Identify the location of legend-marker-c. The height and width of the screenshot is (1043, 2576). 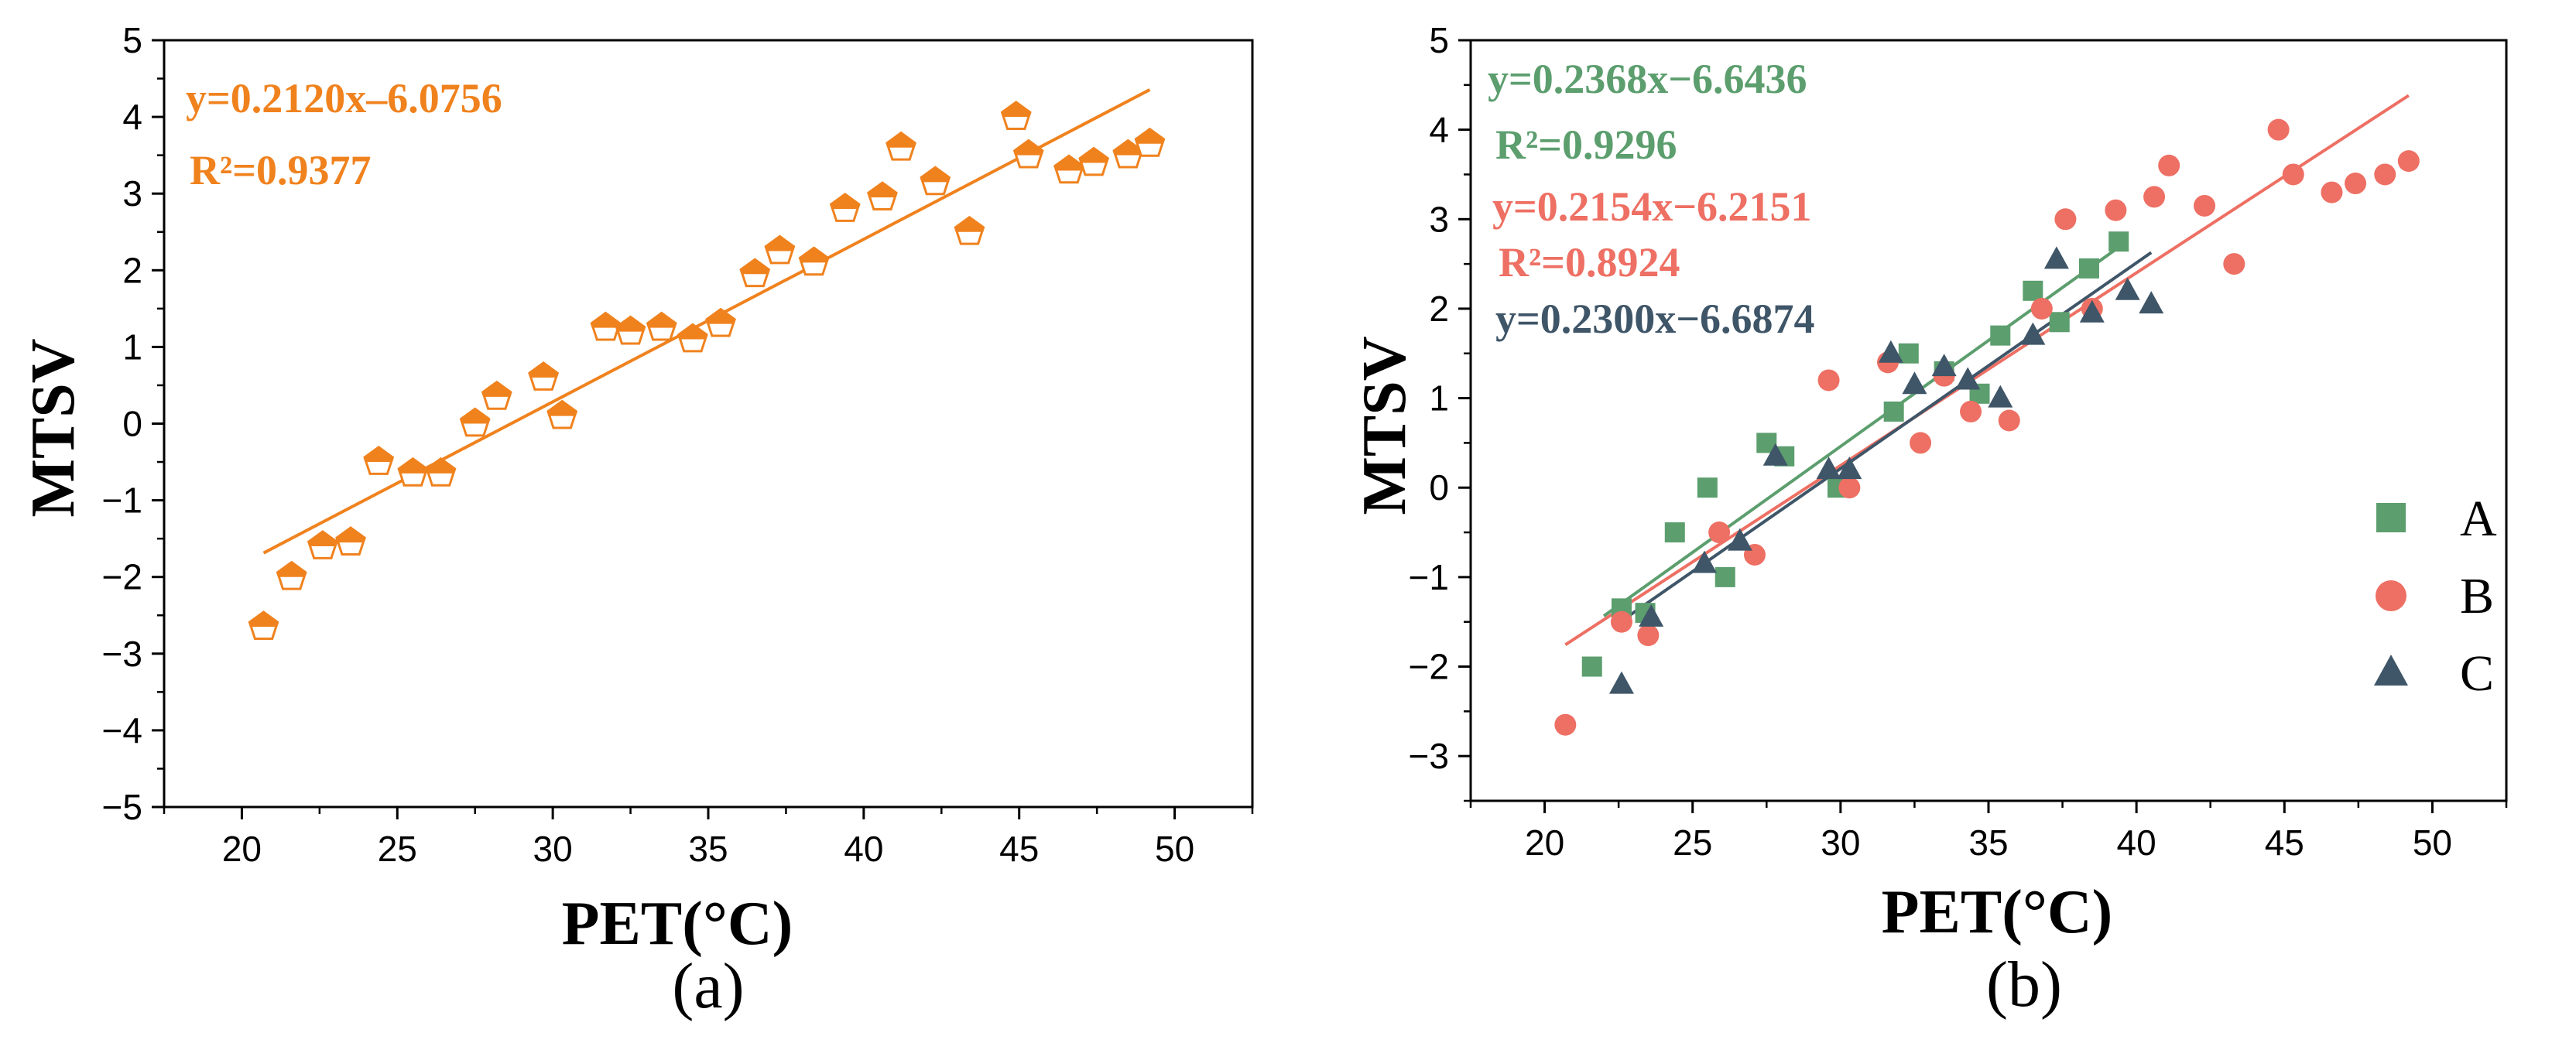
(2391, 670).